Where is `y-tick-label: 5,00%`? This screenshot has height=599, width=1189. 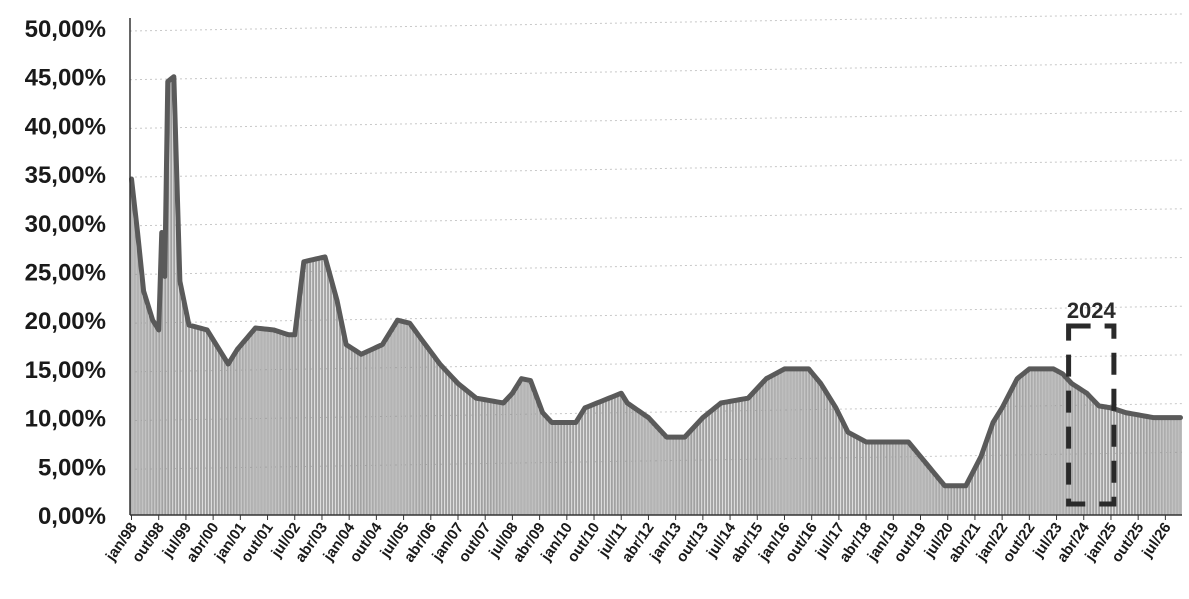 y-tick-label: 5,00% is located at coordinates (72, 467).